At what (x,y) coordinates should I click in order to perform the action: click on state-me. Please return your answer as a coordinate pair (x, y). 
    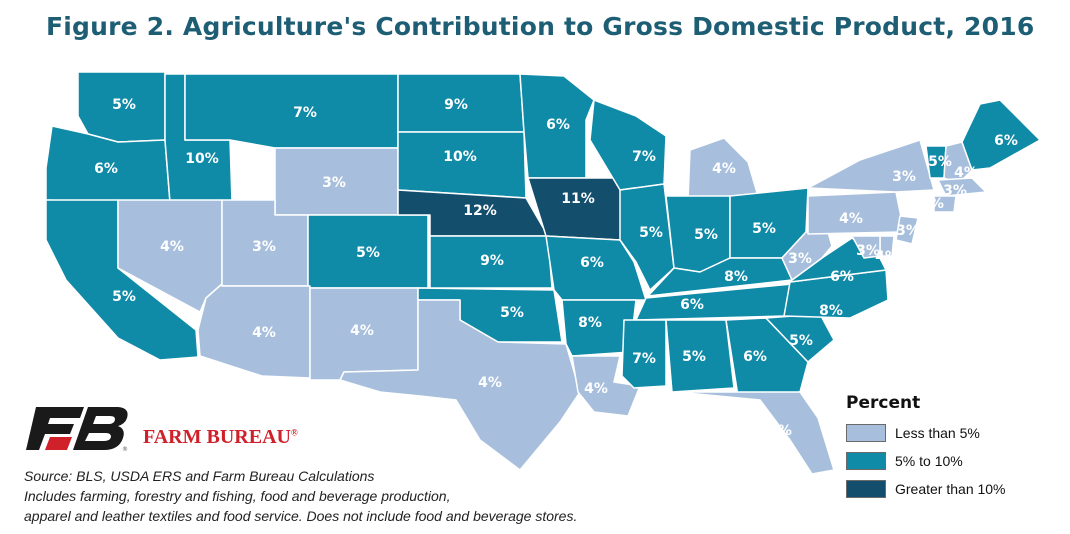
    Looking at the image, I should click on (1001, 135).